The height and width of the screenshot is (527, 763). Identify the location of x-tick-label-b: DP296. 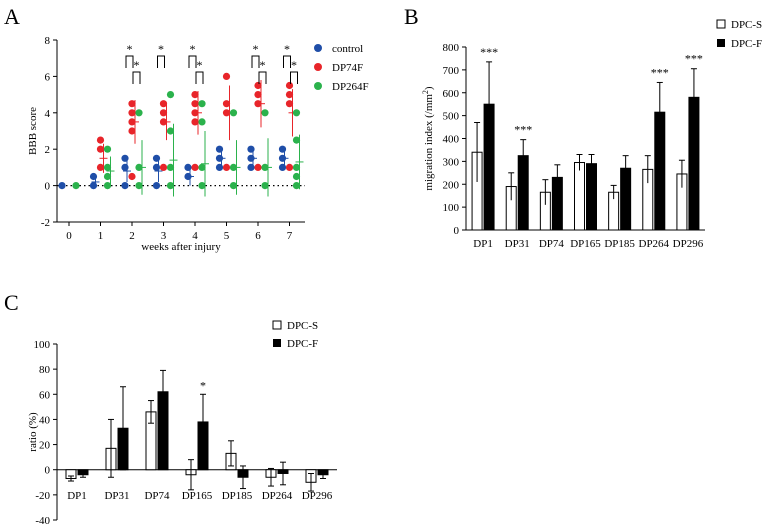
(688, 244).